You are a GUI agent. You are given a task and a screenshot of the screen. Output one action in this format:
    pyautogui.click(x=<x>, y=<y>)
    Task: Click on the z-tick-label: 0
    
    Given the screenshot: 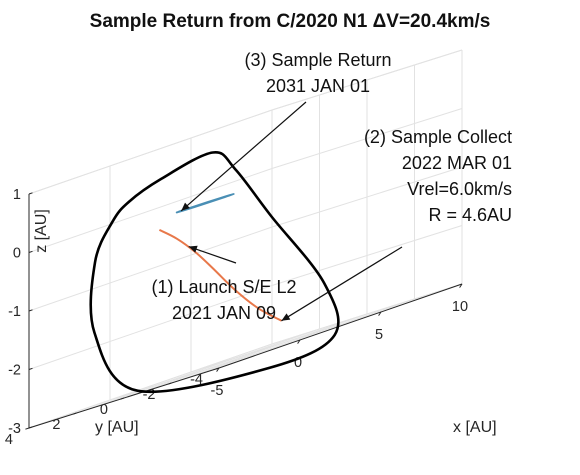 What is the action you would take?
    pyautogui.click(x=17, y=254)
    